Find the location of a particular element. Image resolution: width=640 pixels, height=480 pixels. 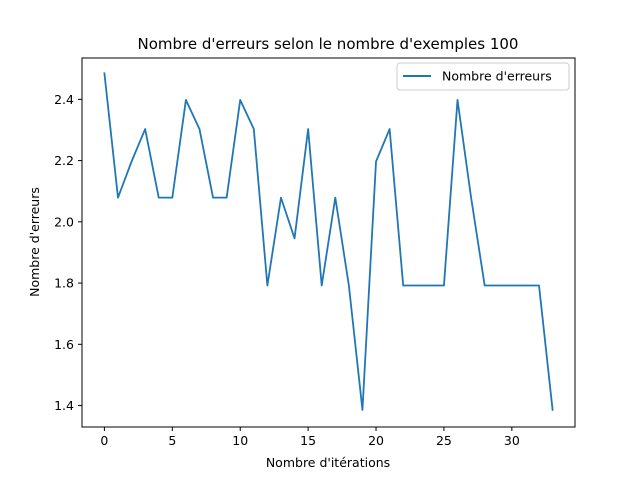

x-tick-label: 15 is located at coordinates (308, 440).